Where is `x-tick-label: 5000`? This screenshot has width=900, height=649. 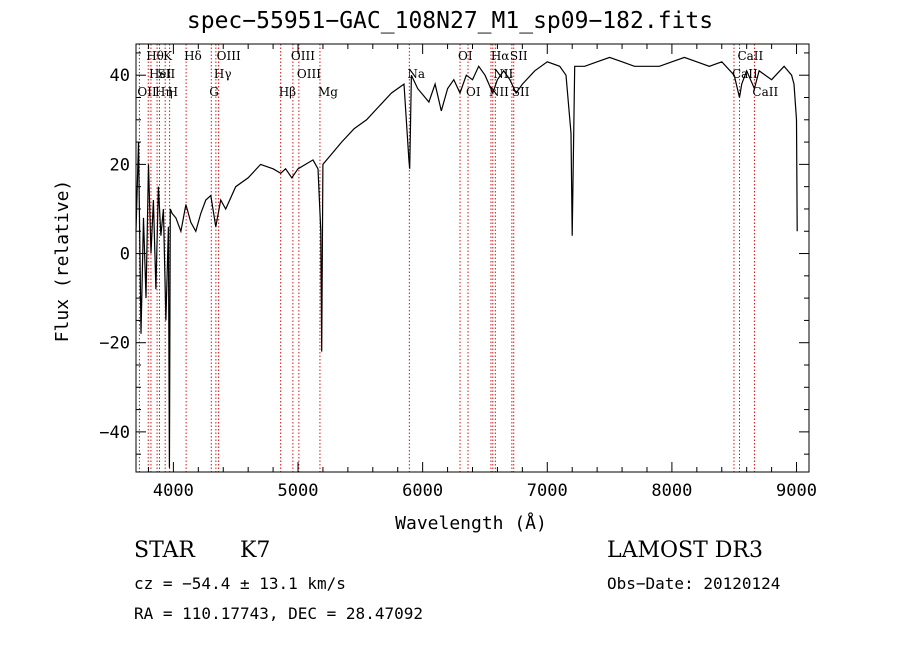
x-tick-label: 5000 is located at coordinates (298, 491).